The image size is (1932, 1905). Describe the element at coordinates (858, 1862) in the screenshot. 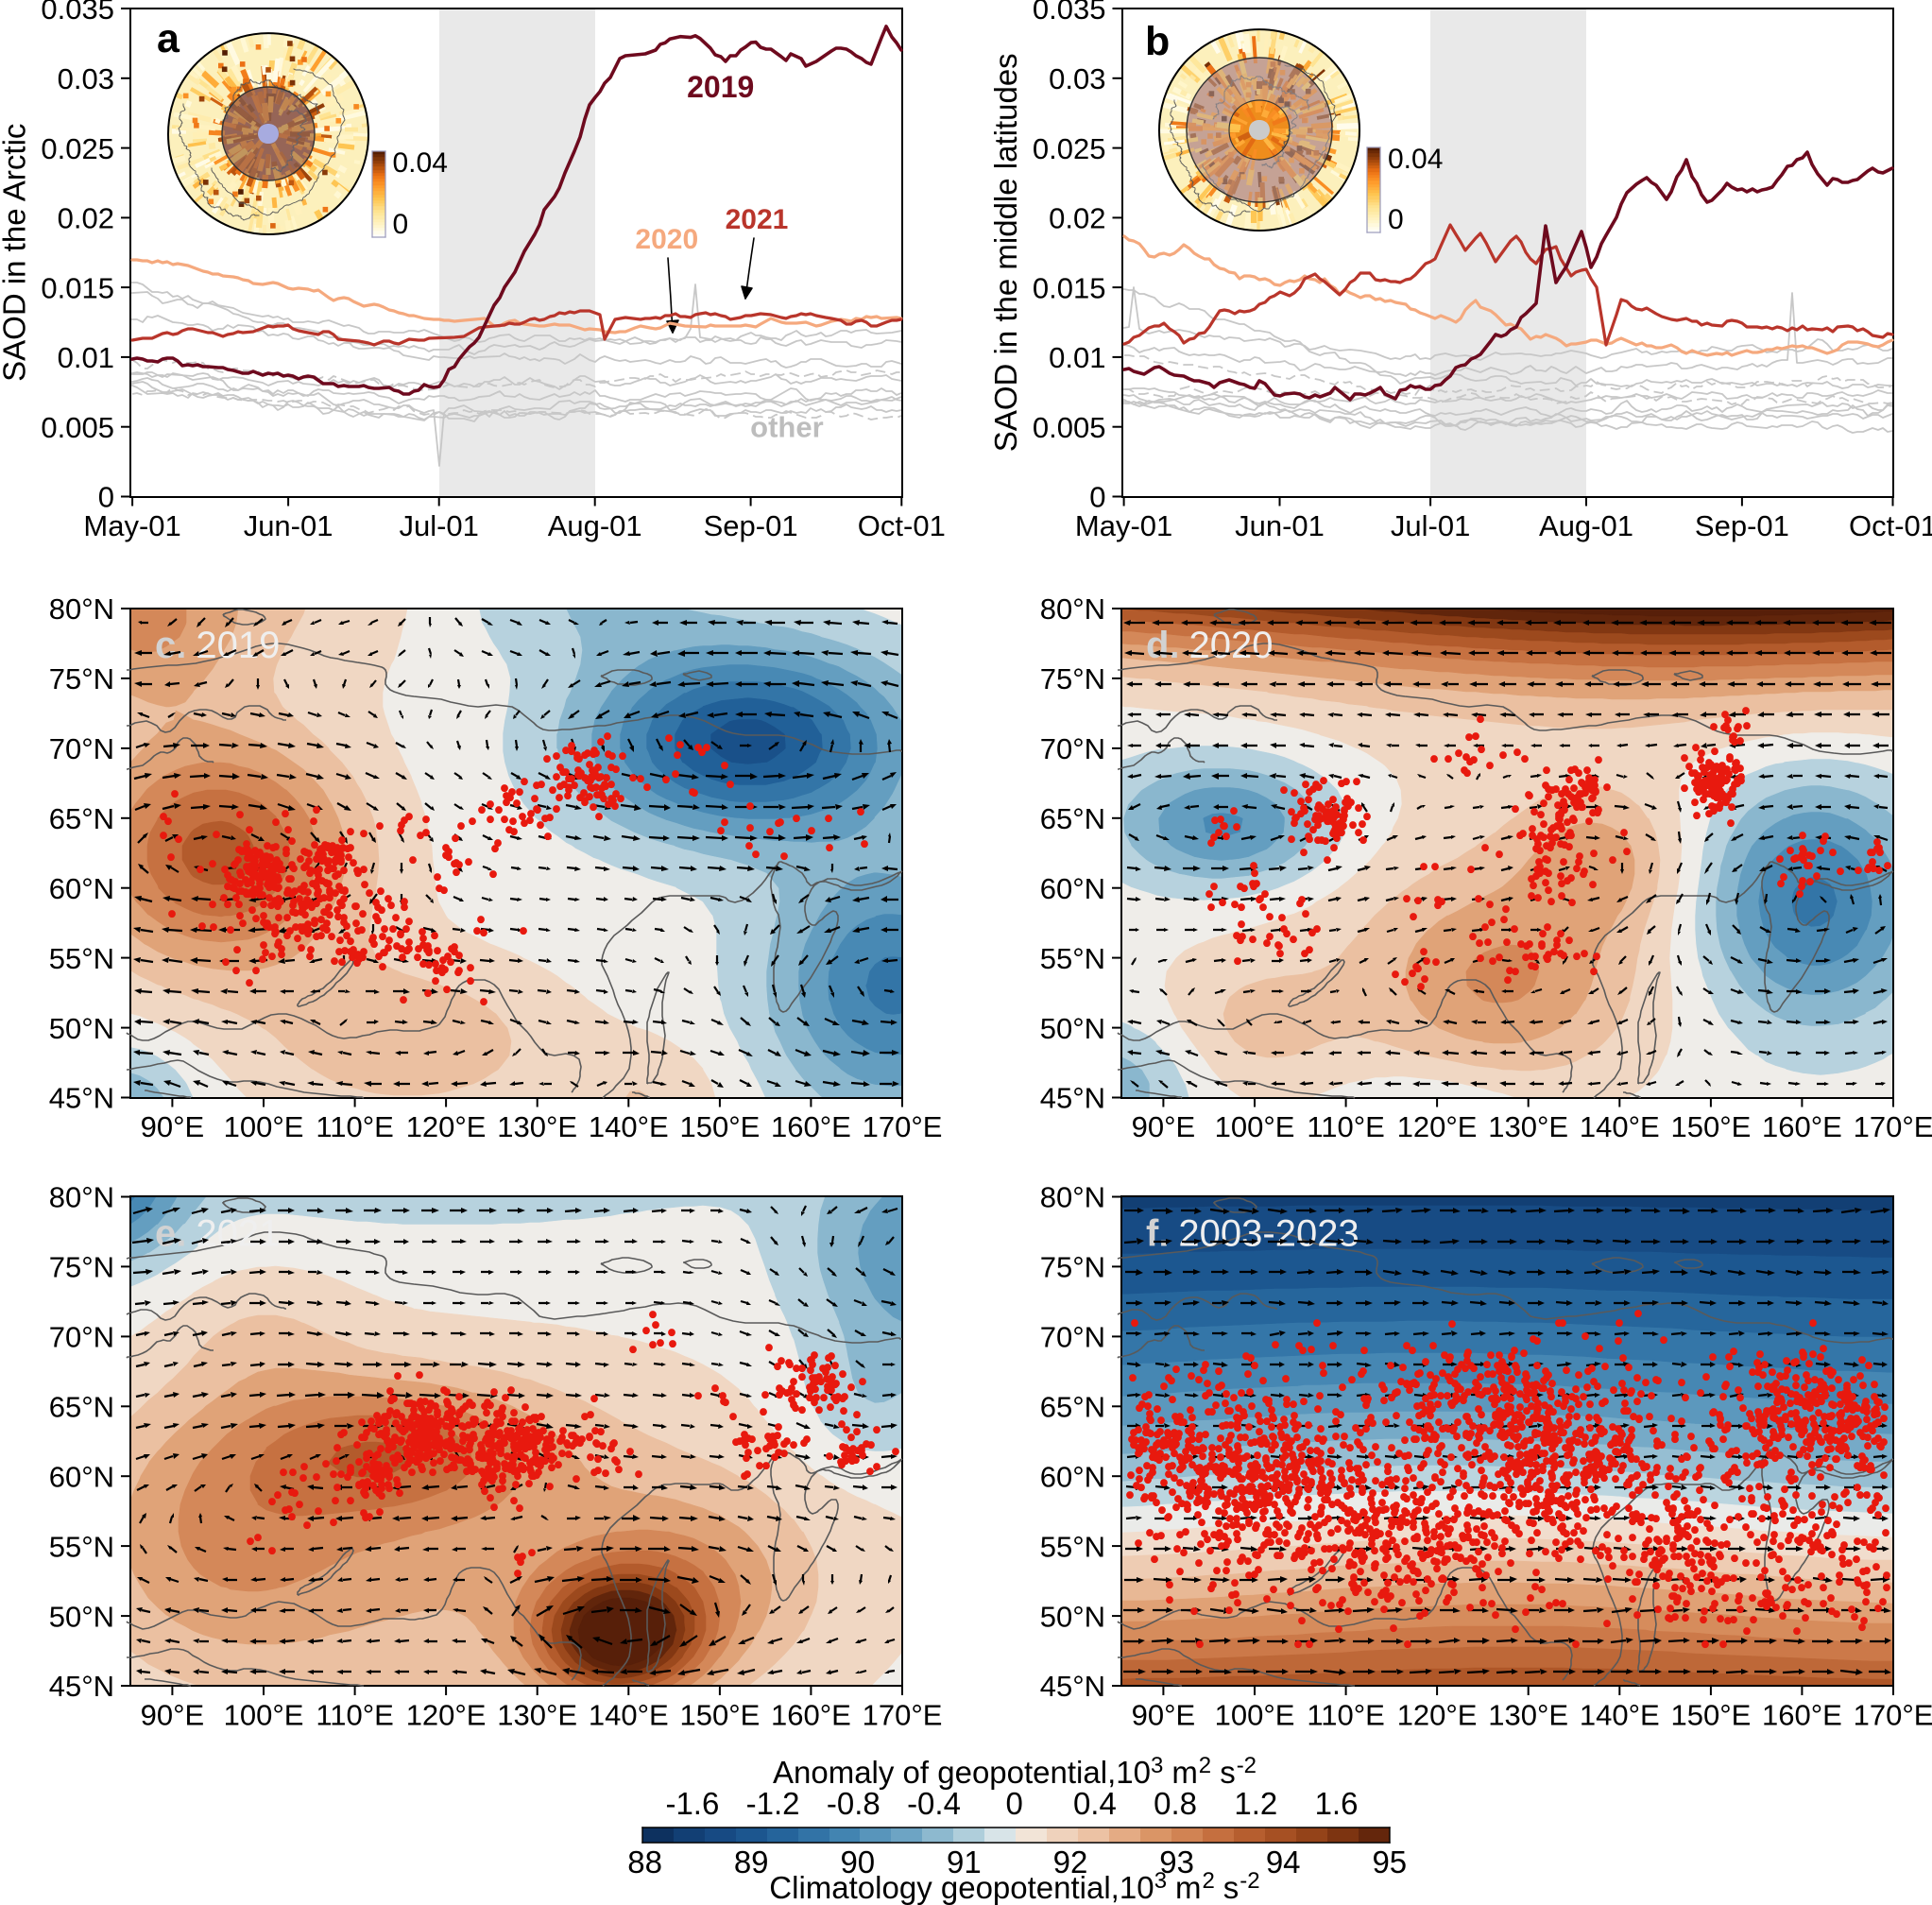

I see `svg-text: 90` at that location.